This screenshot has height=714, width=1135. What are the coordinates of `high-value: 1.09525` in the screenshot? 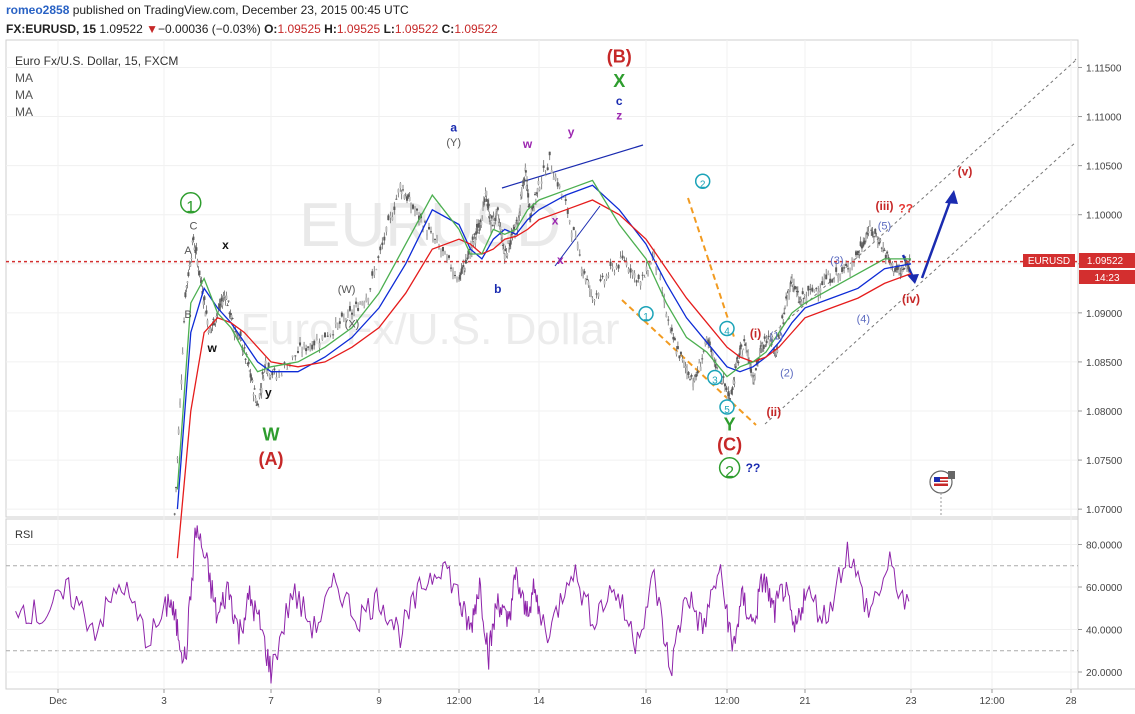 It's located at (358, 29).